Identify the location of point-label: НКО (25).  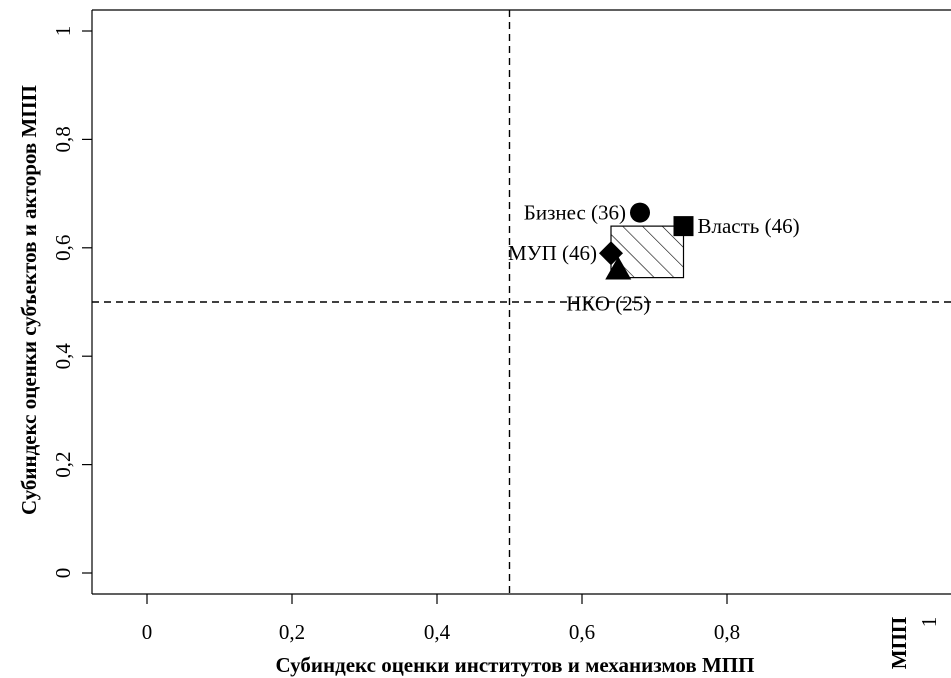
(608, 303).